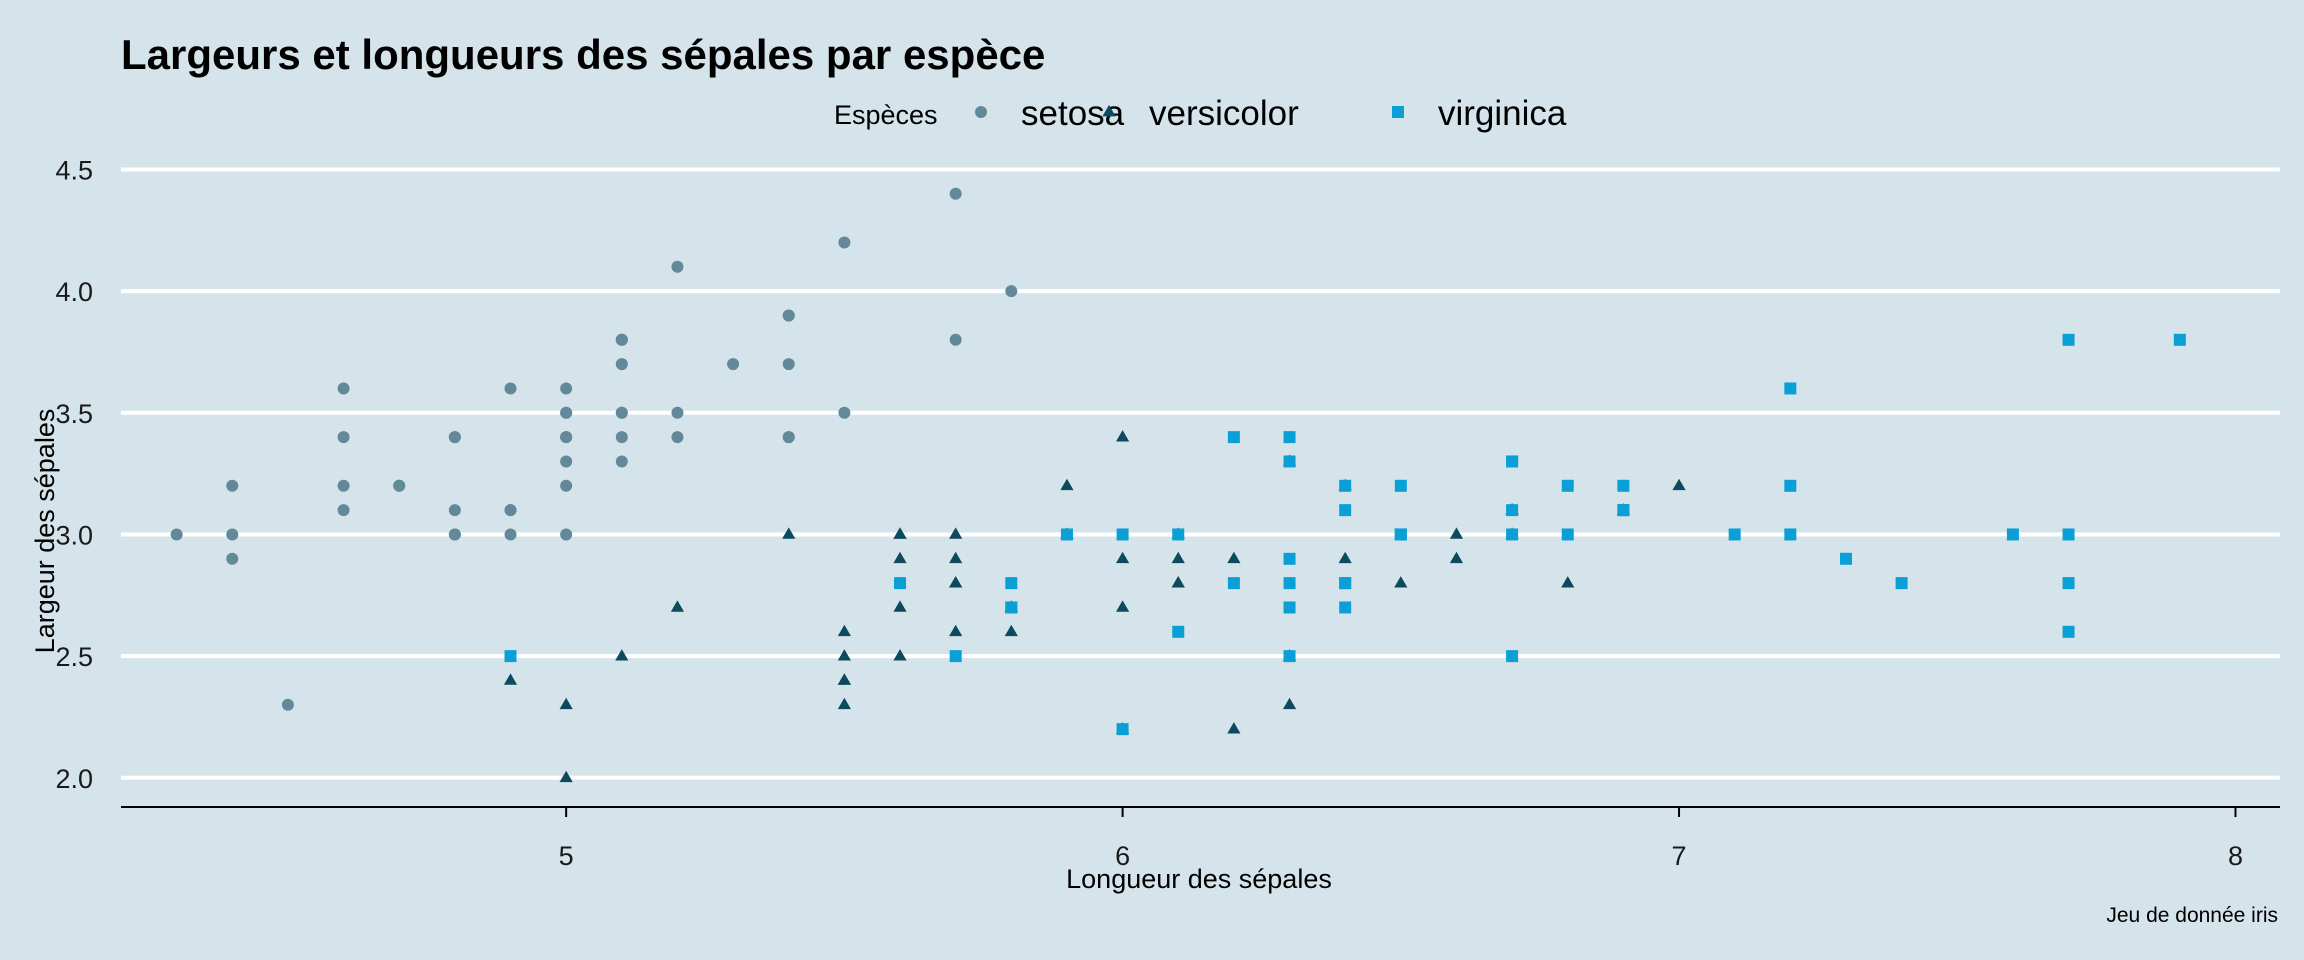 The image size is (2304, 960). I want to click on x-tick-label: 5, so click(566, 856).